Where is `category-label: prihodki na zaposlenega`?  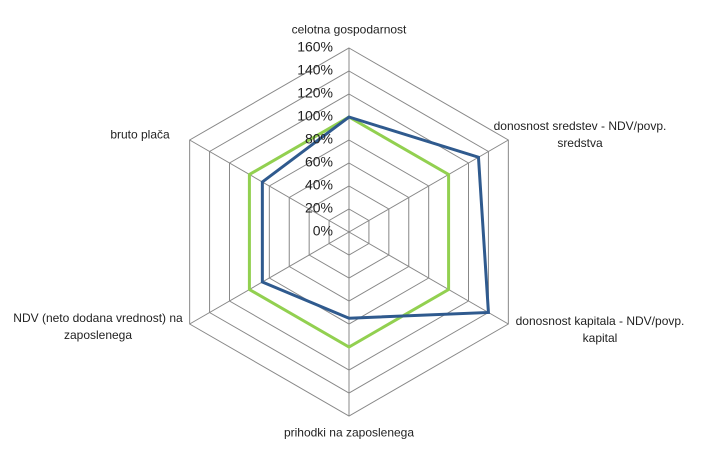
category-label: prihodki na zaposlenega is located at coordinates (349, 432).